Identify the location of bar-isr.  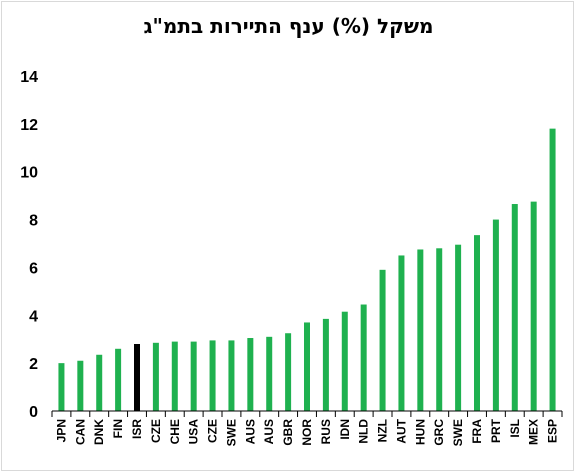
(137, 377).